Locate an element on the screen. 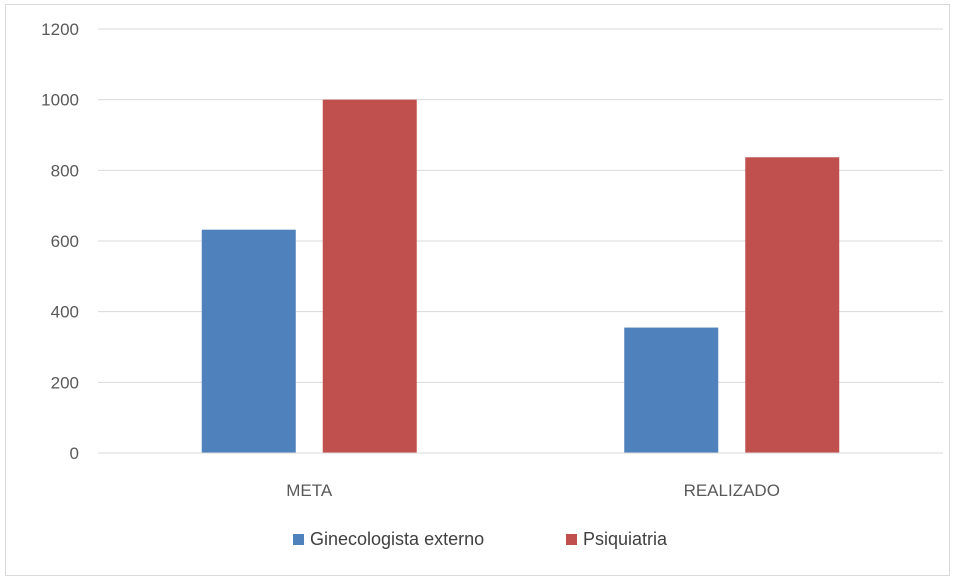  legend-label: Ginecologista externo is located at coordinates (397, 539).